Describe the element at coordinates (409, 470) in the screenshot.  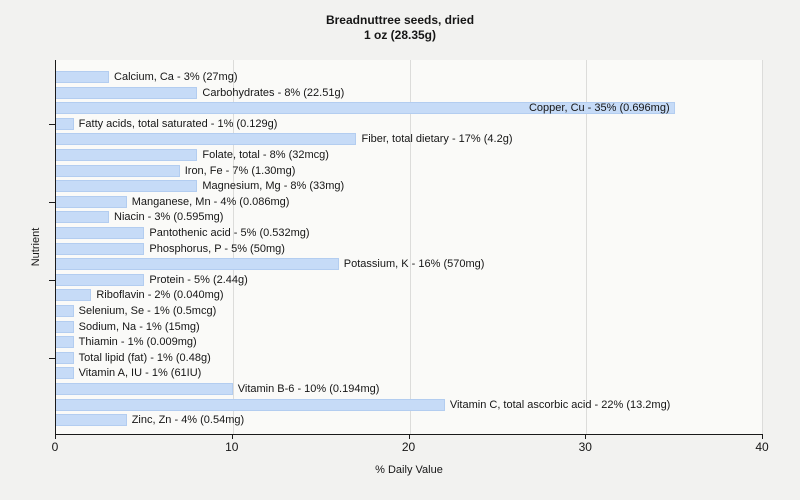
I see `x-axis-label: % Daily Value` at that location.